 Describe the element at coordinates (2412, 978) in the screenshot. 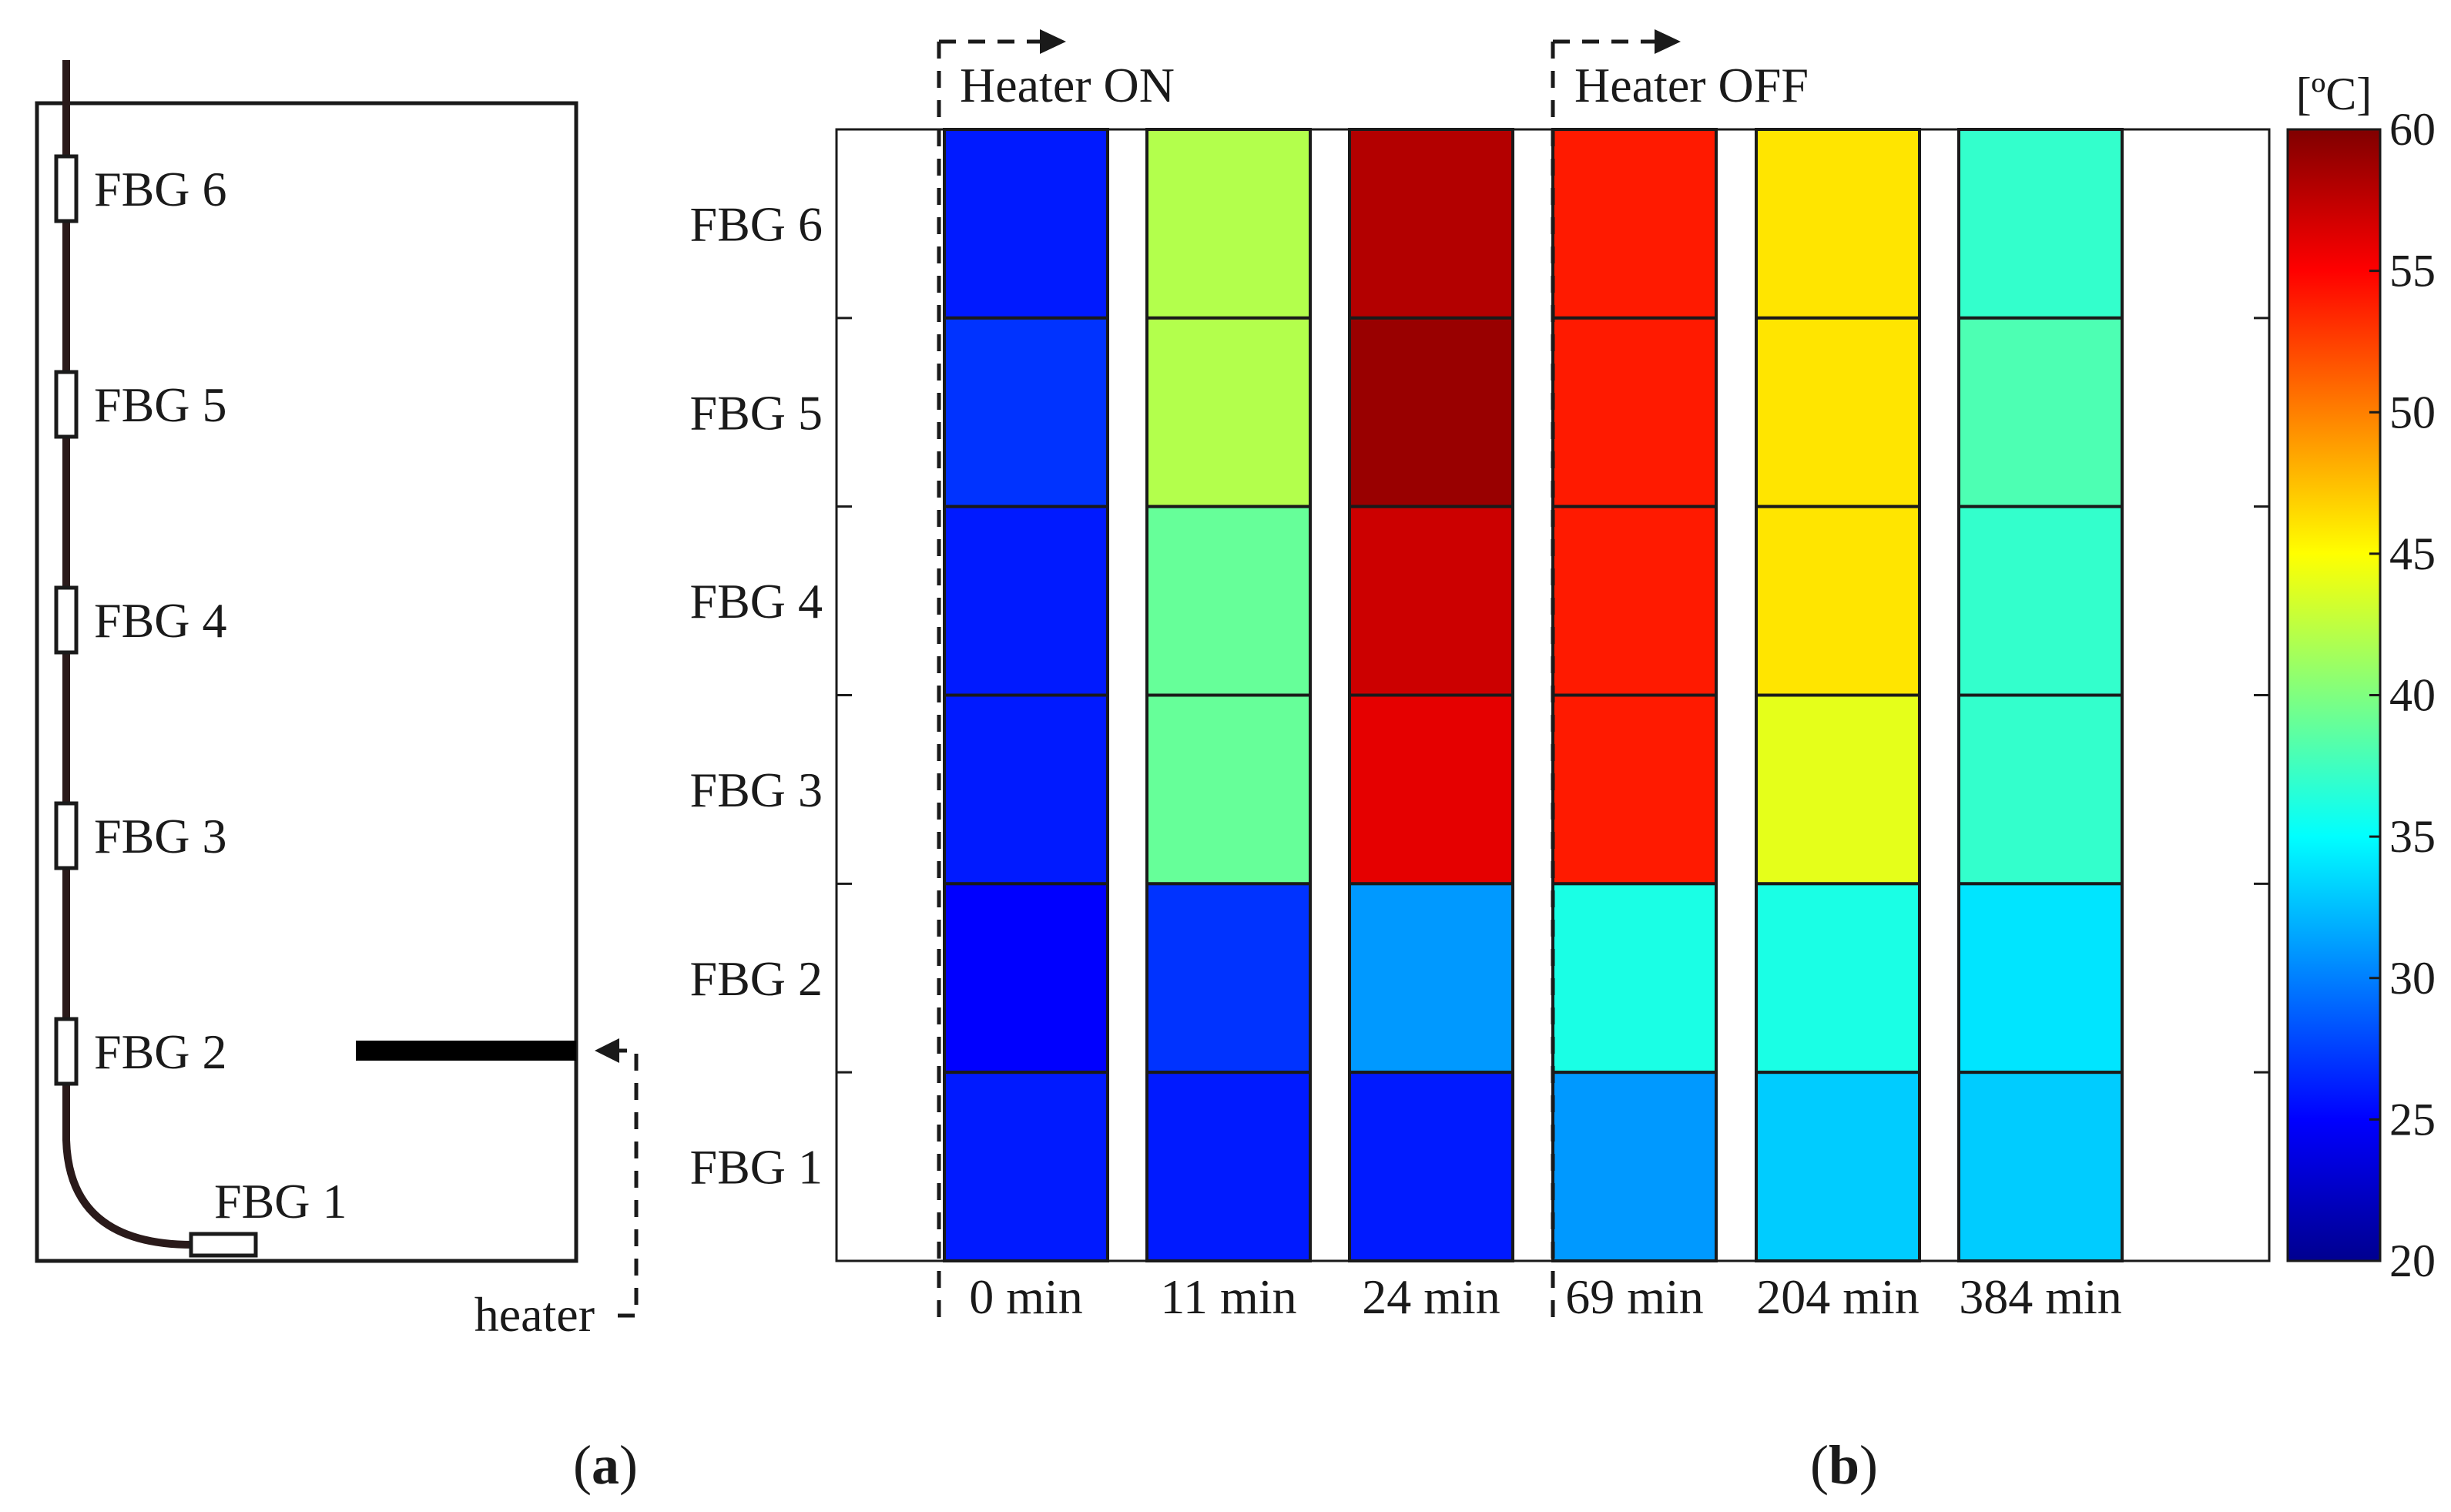

I see `colorbar-tick-label-30: 30` at that location.